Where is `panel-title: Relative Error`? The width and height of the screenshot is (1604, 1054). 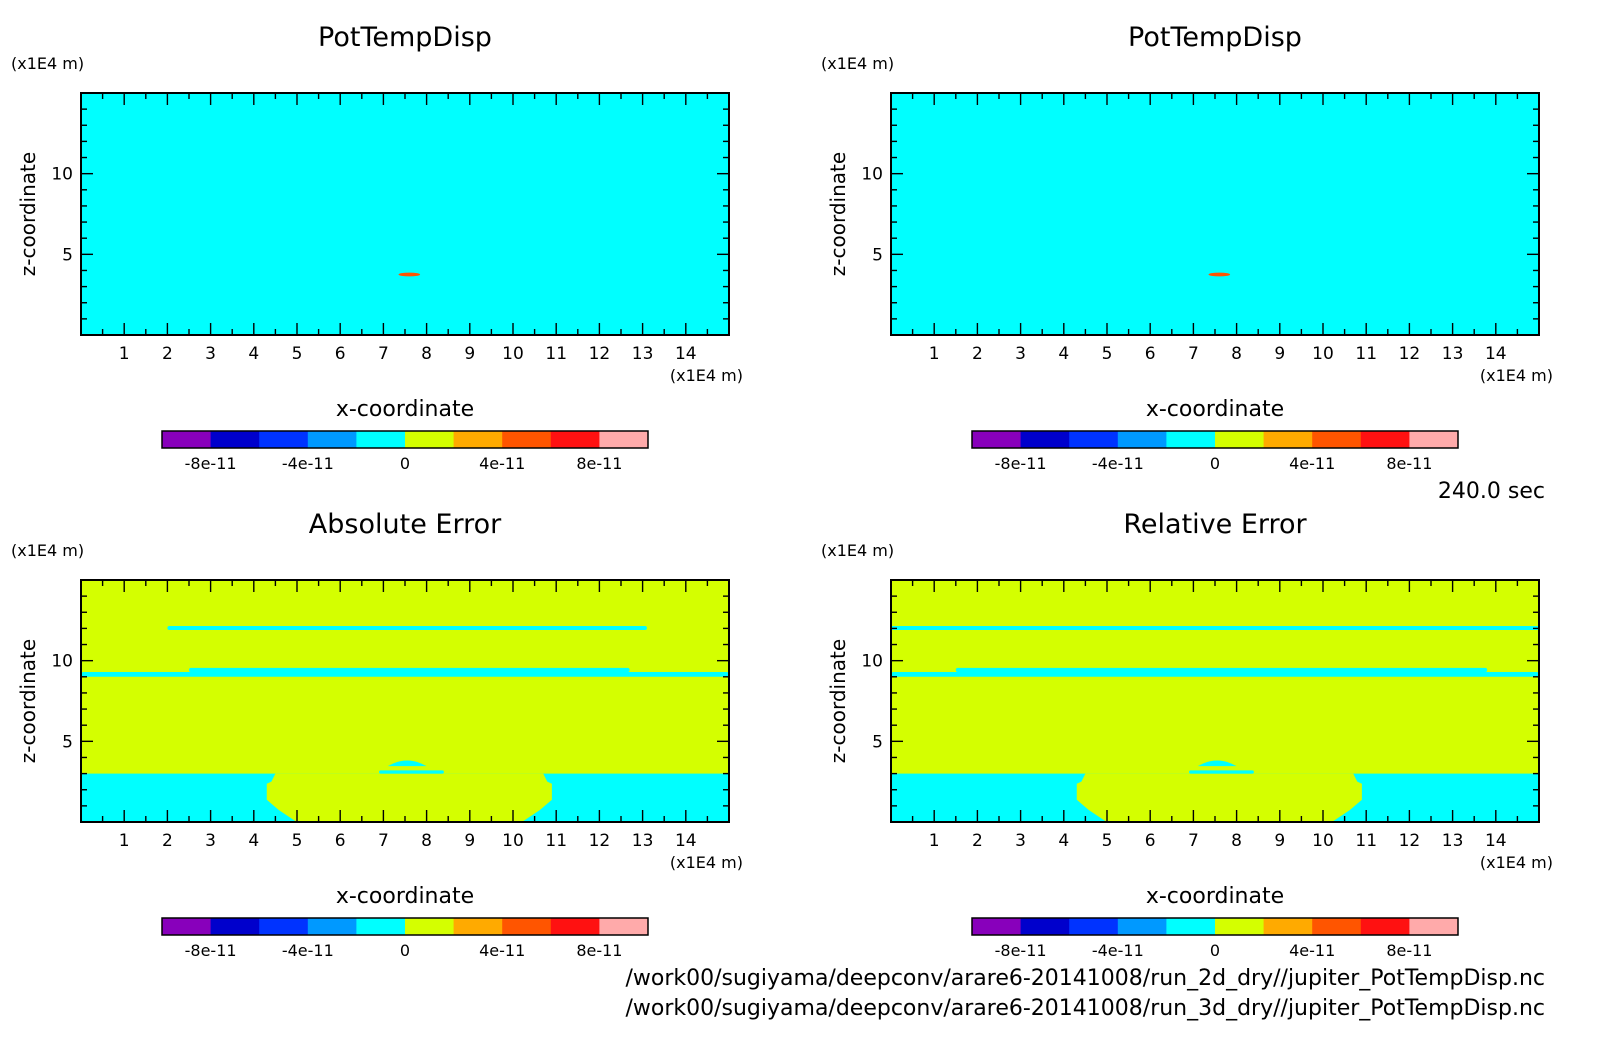 panel-title: Relative Error is located at coordinates (1215, 524).